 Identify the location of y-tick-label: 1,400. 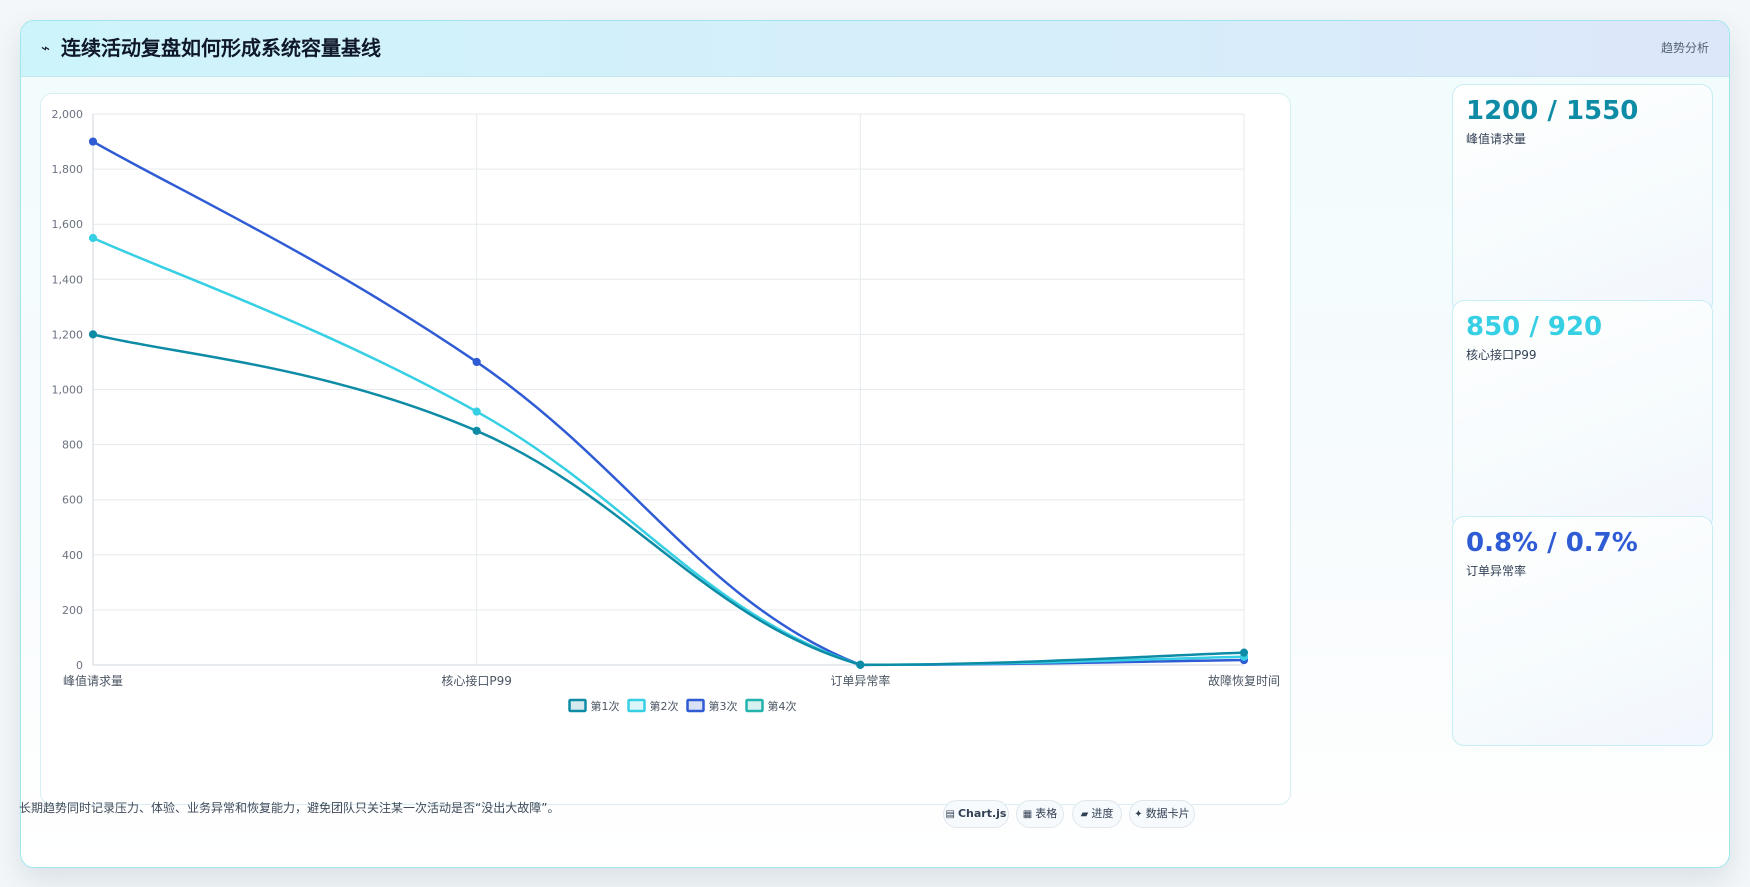
(68, 279).